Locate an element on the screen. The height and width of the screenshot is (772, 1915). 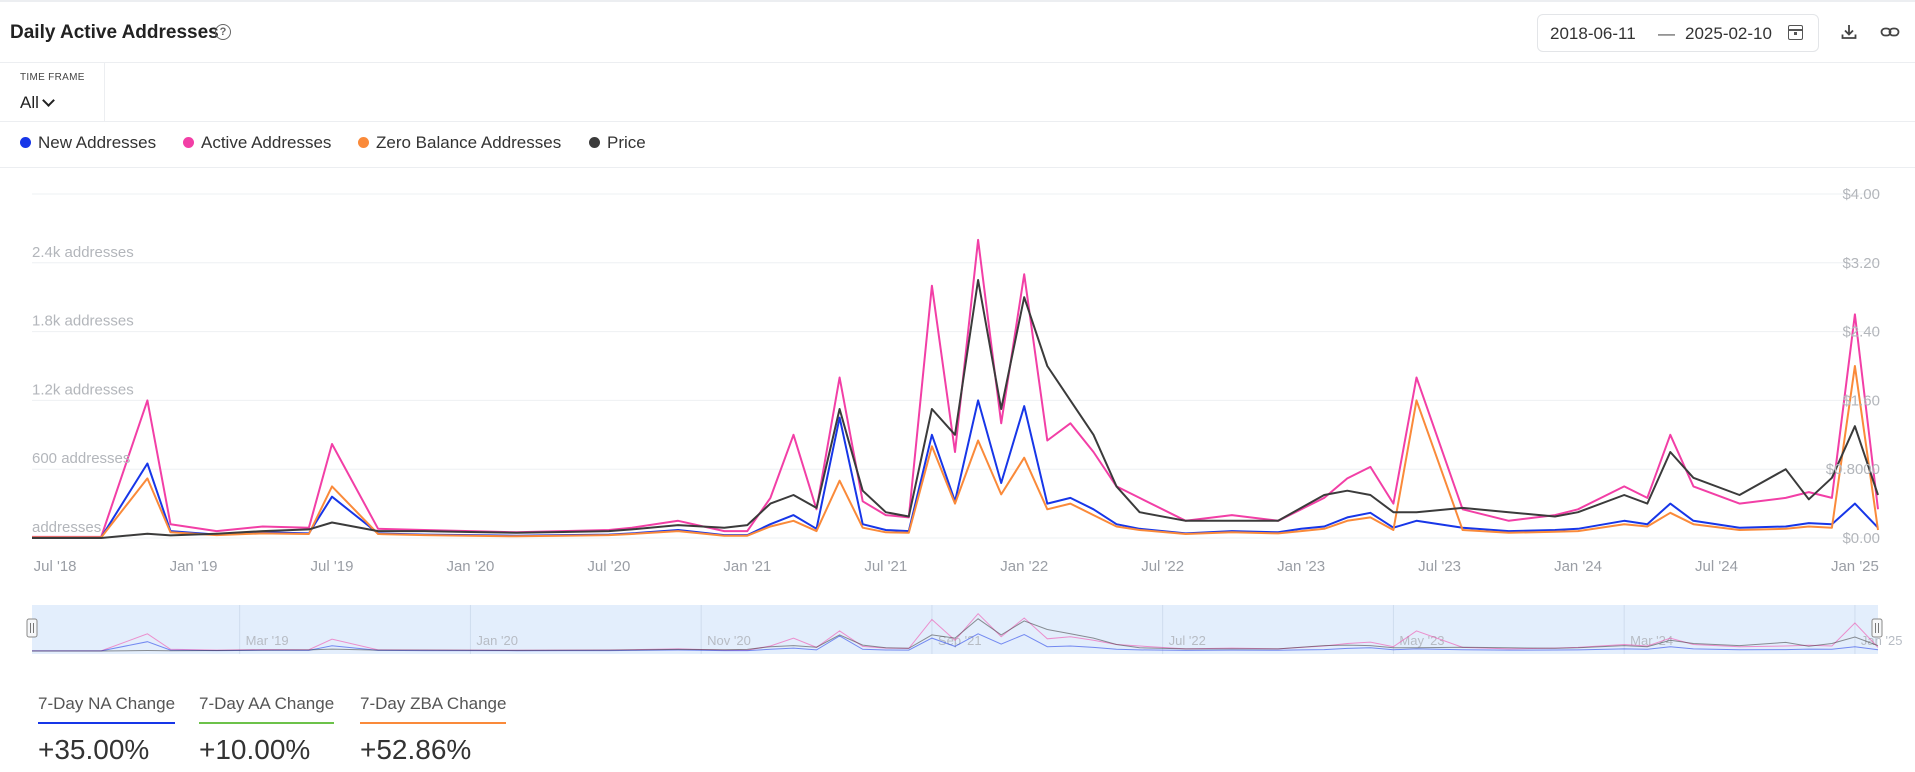
legend-label: Active Addresses is located at coordinates (266, 142).